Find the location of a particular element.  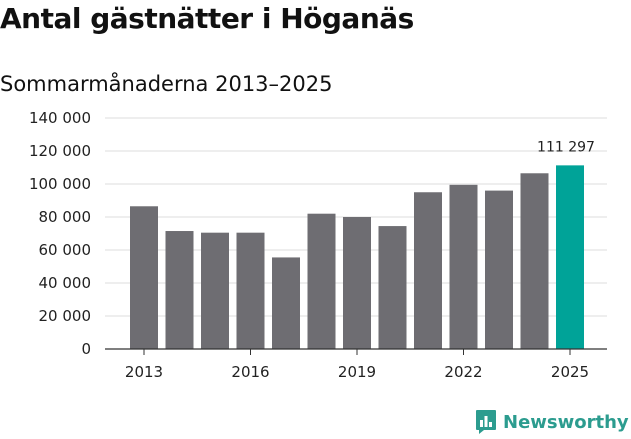

bar-2023 is located at coordinates (499, 269).